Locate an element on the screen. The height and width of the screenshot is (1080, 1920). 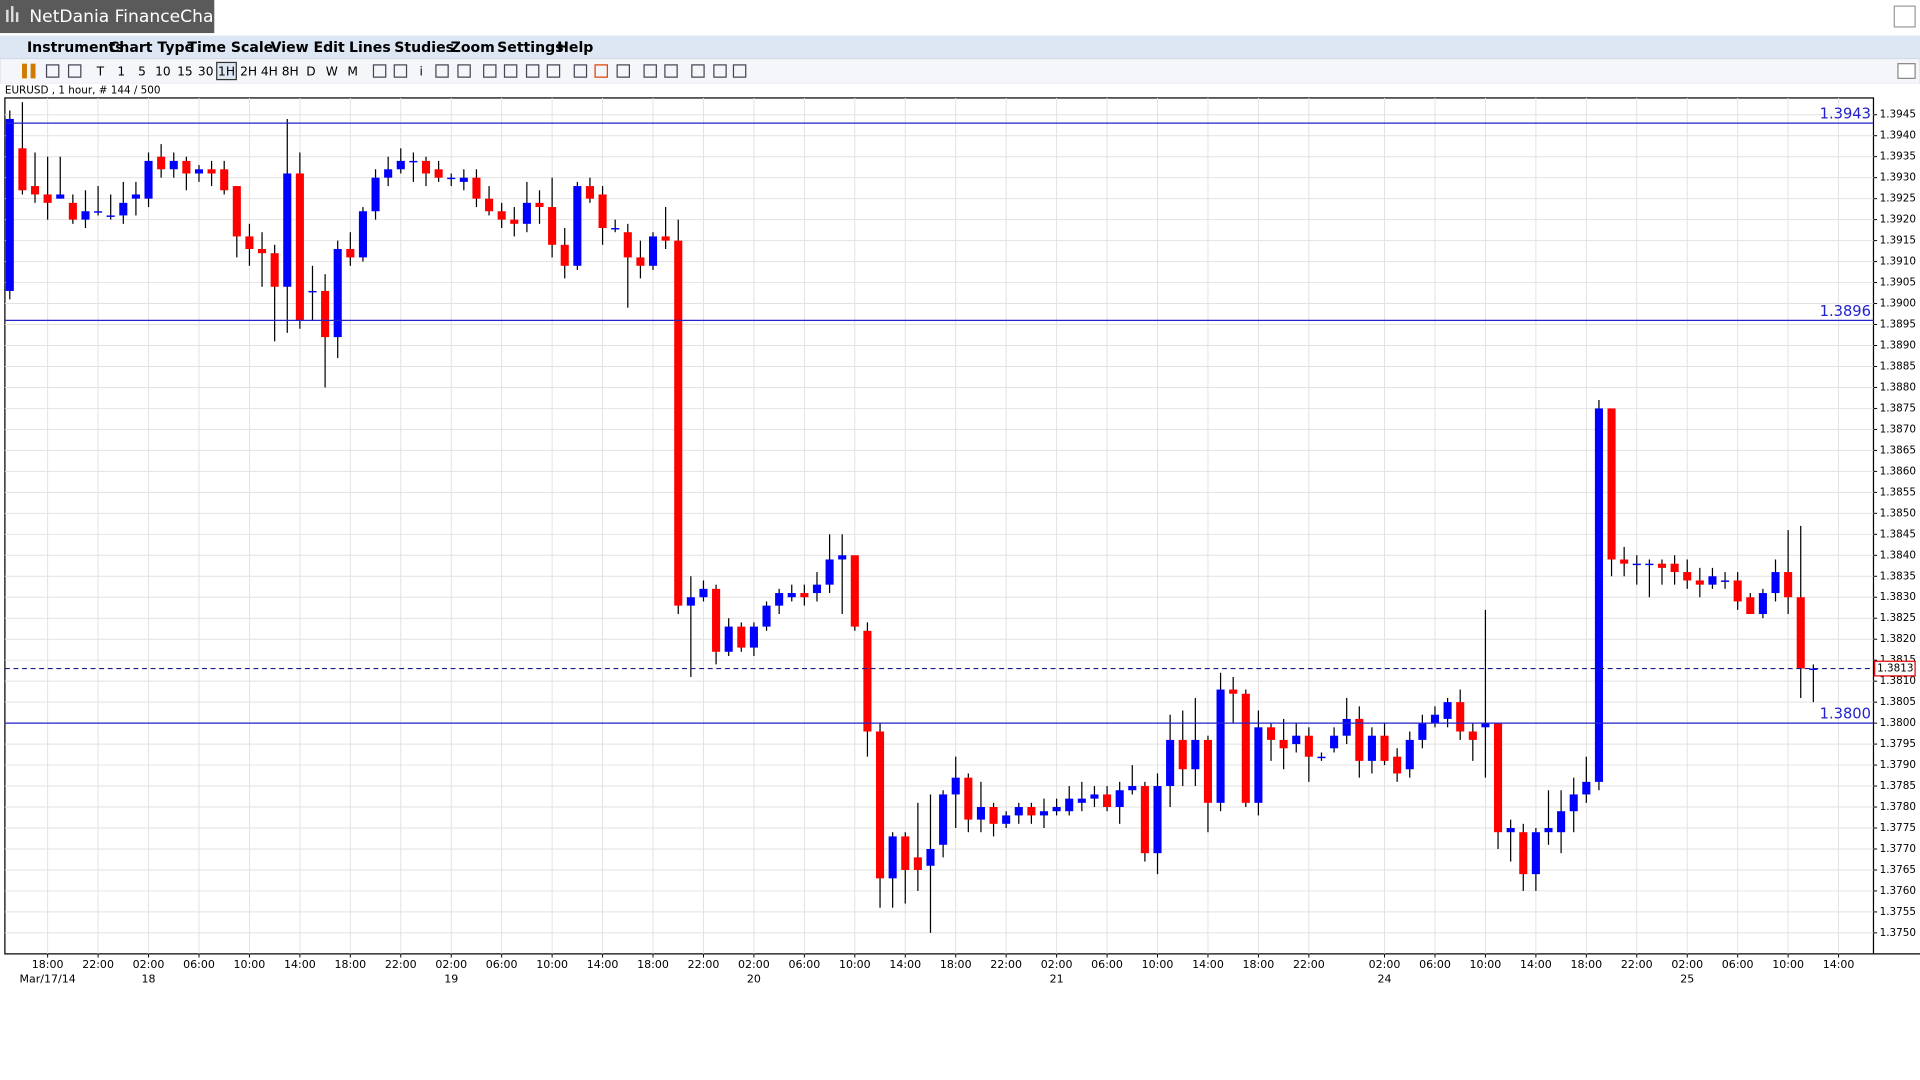
toolbar-button: 5 is located at coordinates (142, 72).